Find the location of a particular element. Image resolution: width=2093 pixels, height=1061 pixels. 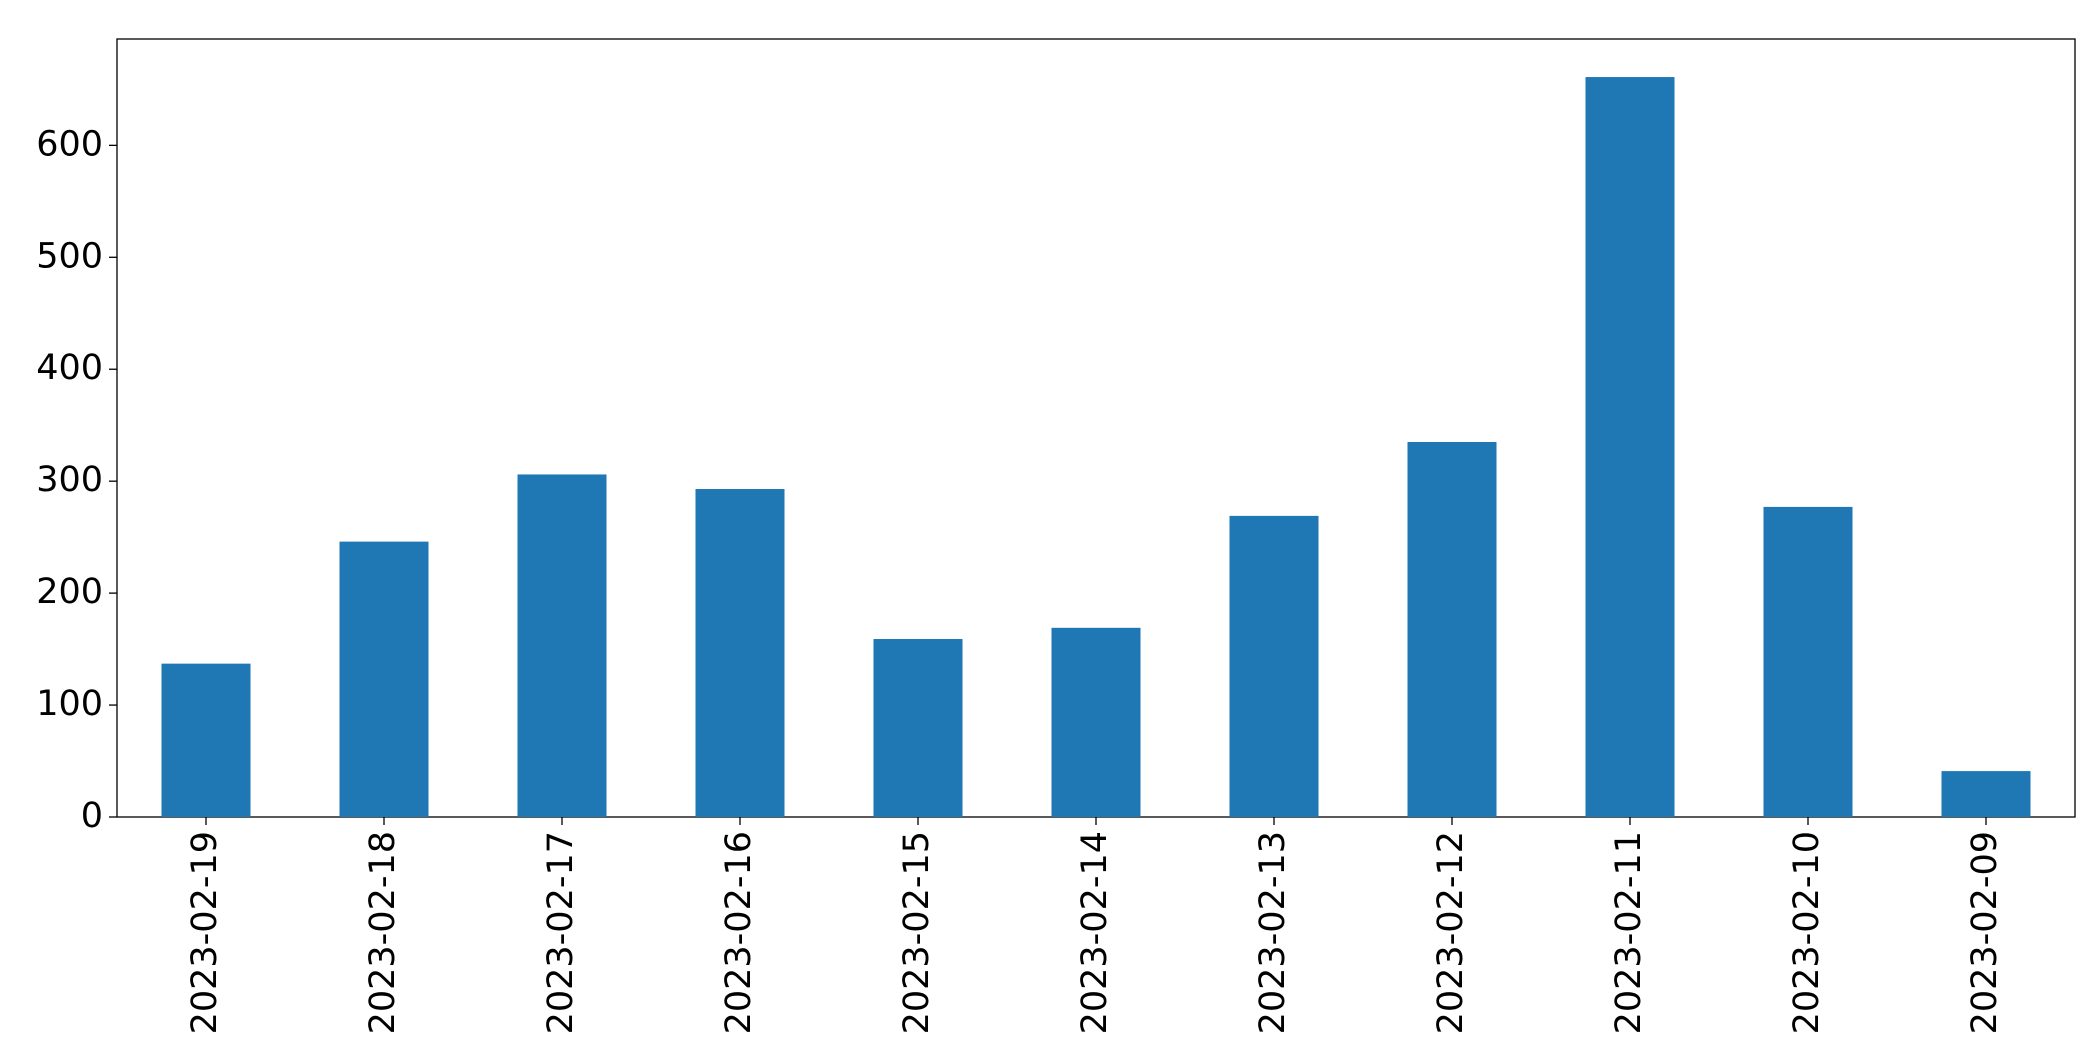

y-tick-label: 100 is located at coordinates (69, 704).